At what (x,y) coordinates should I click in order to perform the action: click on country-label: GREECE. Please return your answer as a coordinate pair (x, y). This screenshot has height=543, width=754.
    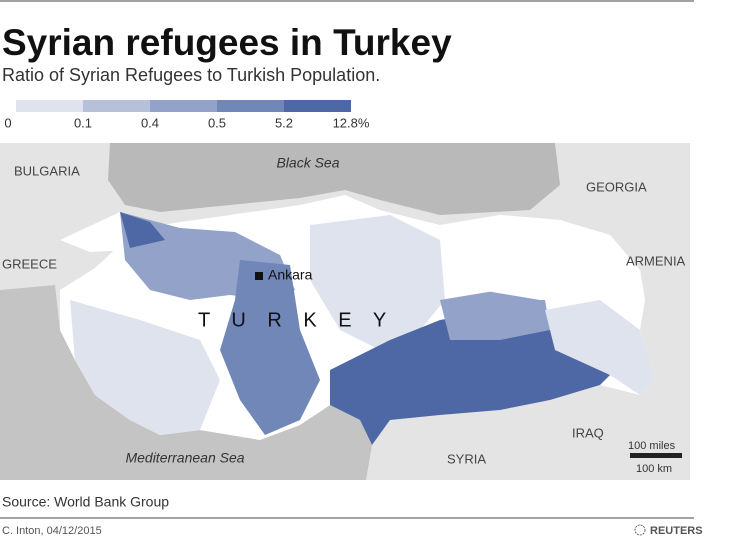
    Looking at the image, I should click on (29, 263).